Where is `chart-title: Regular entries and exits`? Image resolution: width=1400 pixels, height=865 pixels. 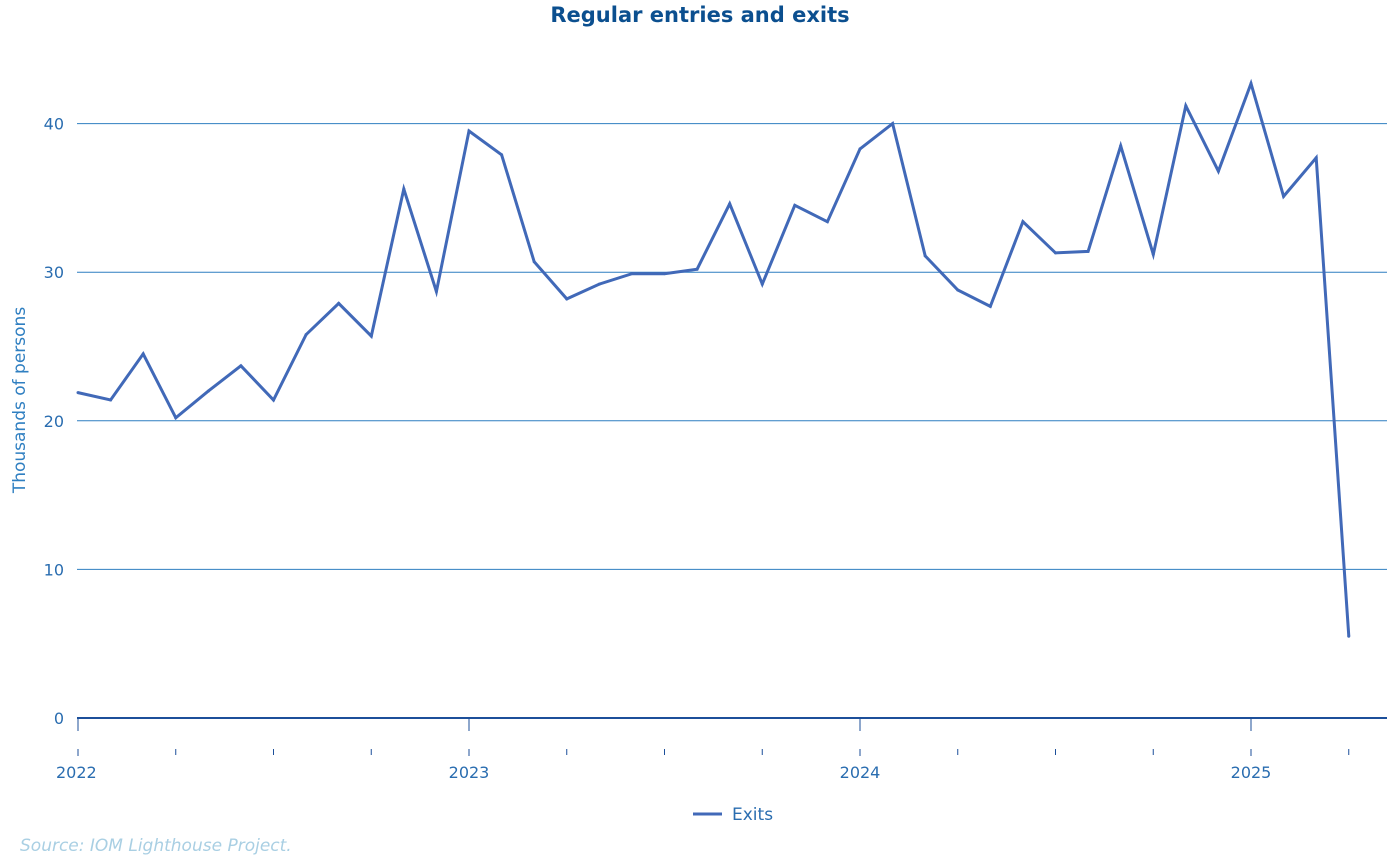
chart-title: Regular entries and exits is located at coordinates (700, 15).